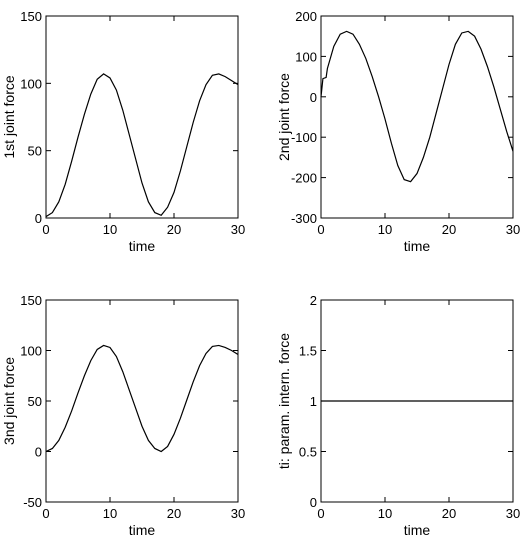 The width and height of the screenshot is (525, 550). What do you see at coordinates (9, 116) in the screenshot?
I see `y-axis-label: 1st joint force` at bounding box center [9, 116].